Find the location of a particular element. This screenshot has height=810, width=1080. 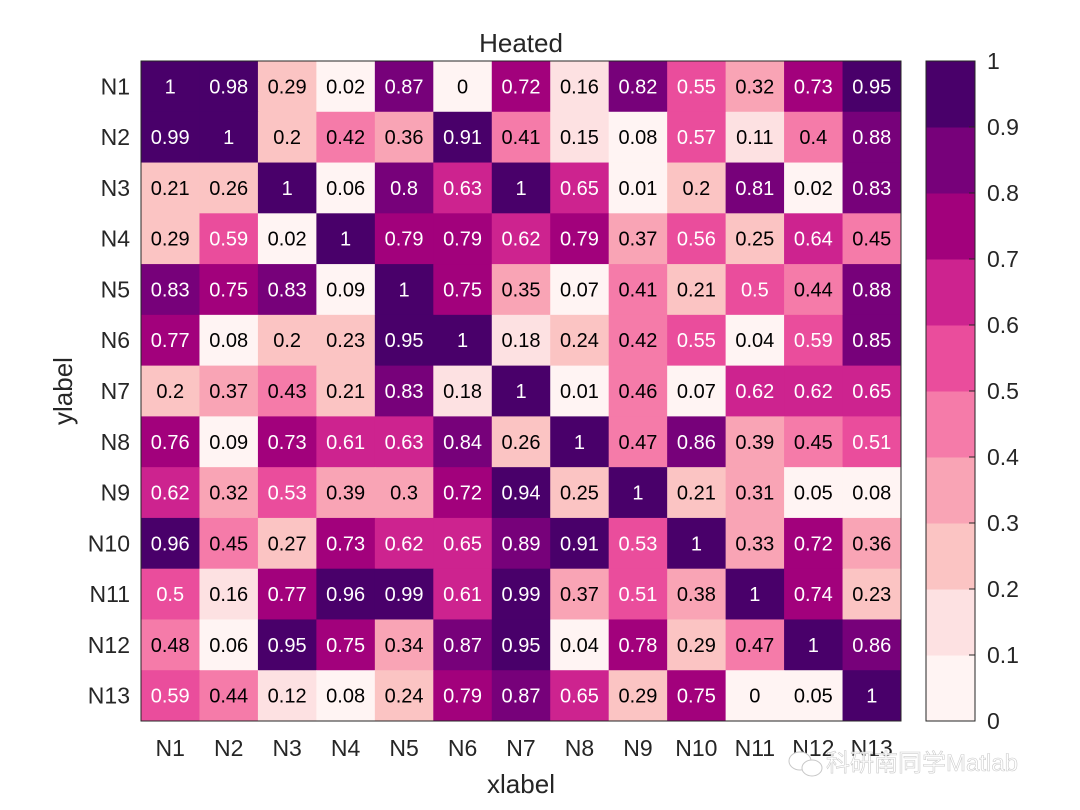

cell-value-label: 0.73 is located at coordinates (813, 87).